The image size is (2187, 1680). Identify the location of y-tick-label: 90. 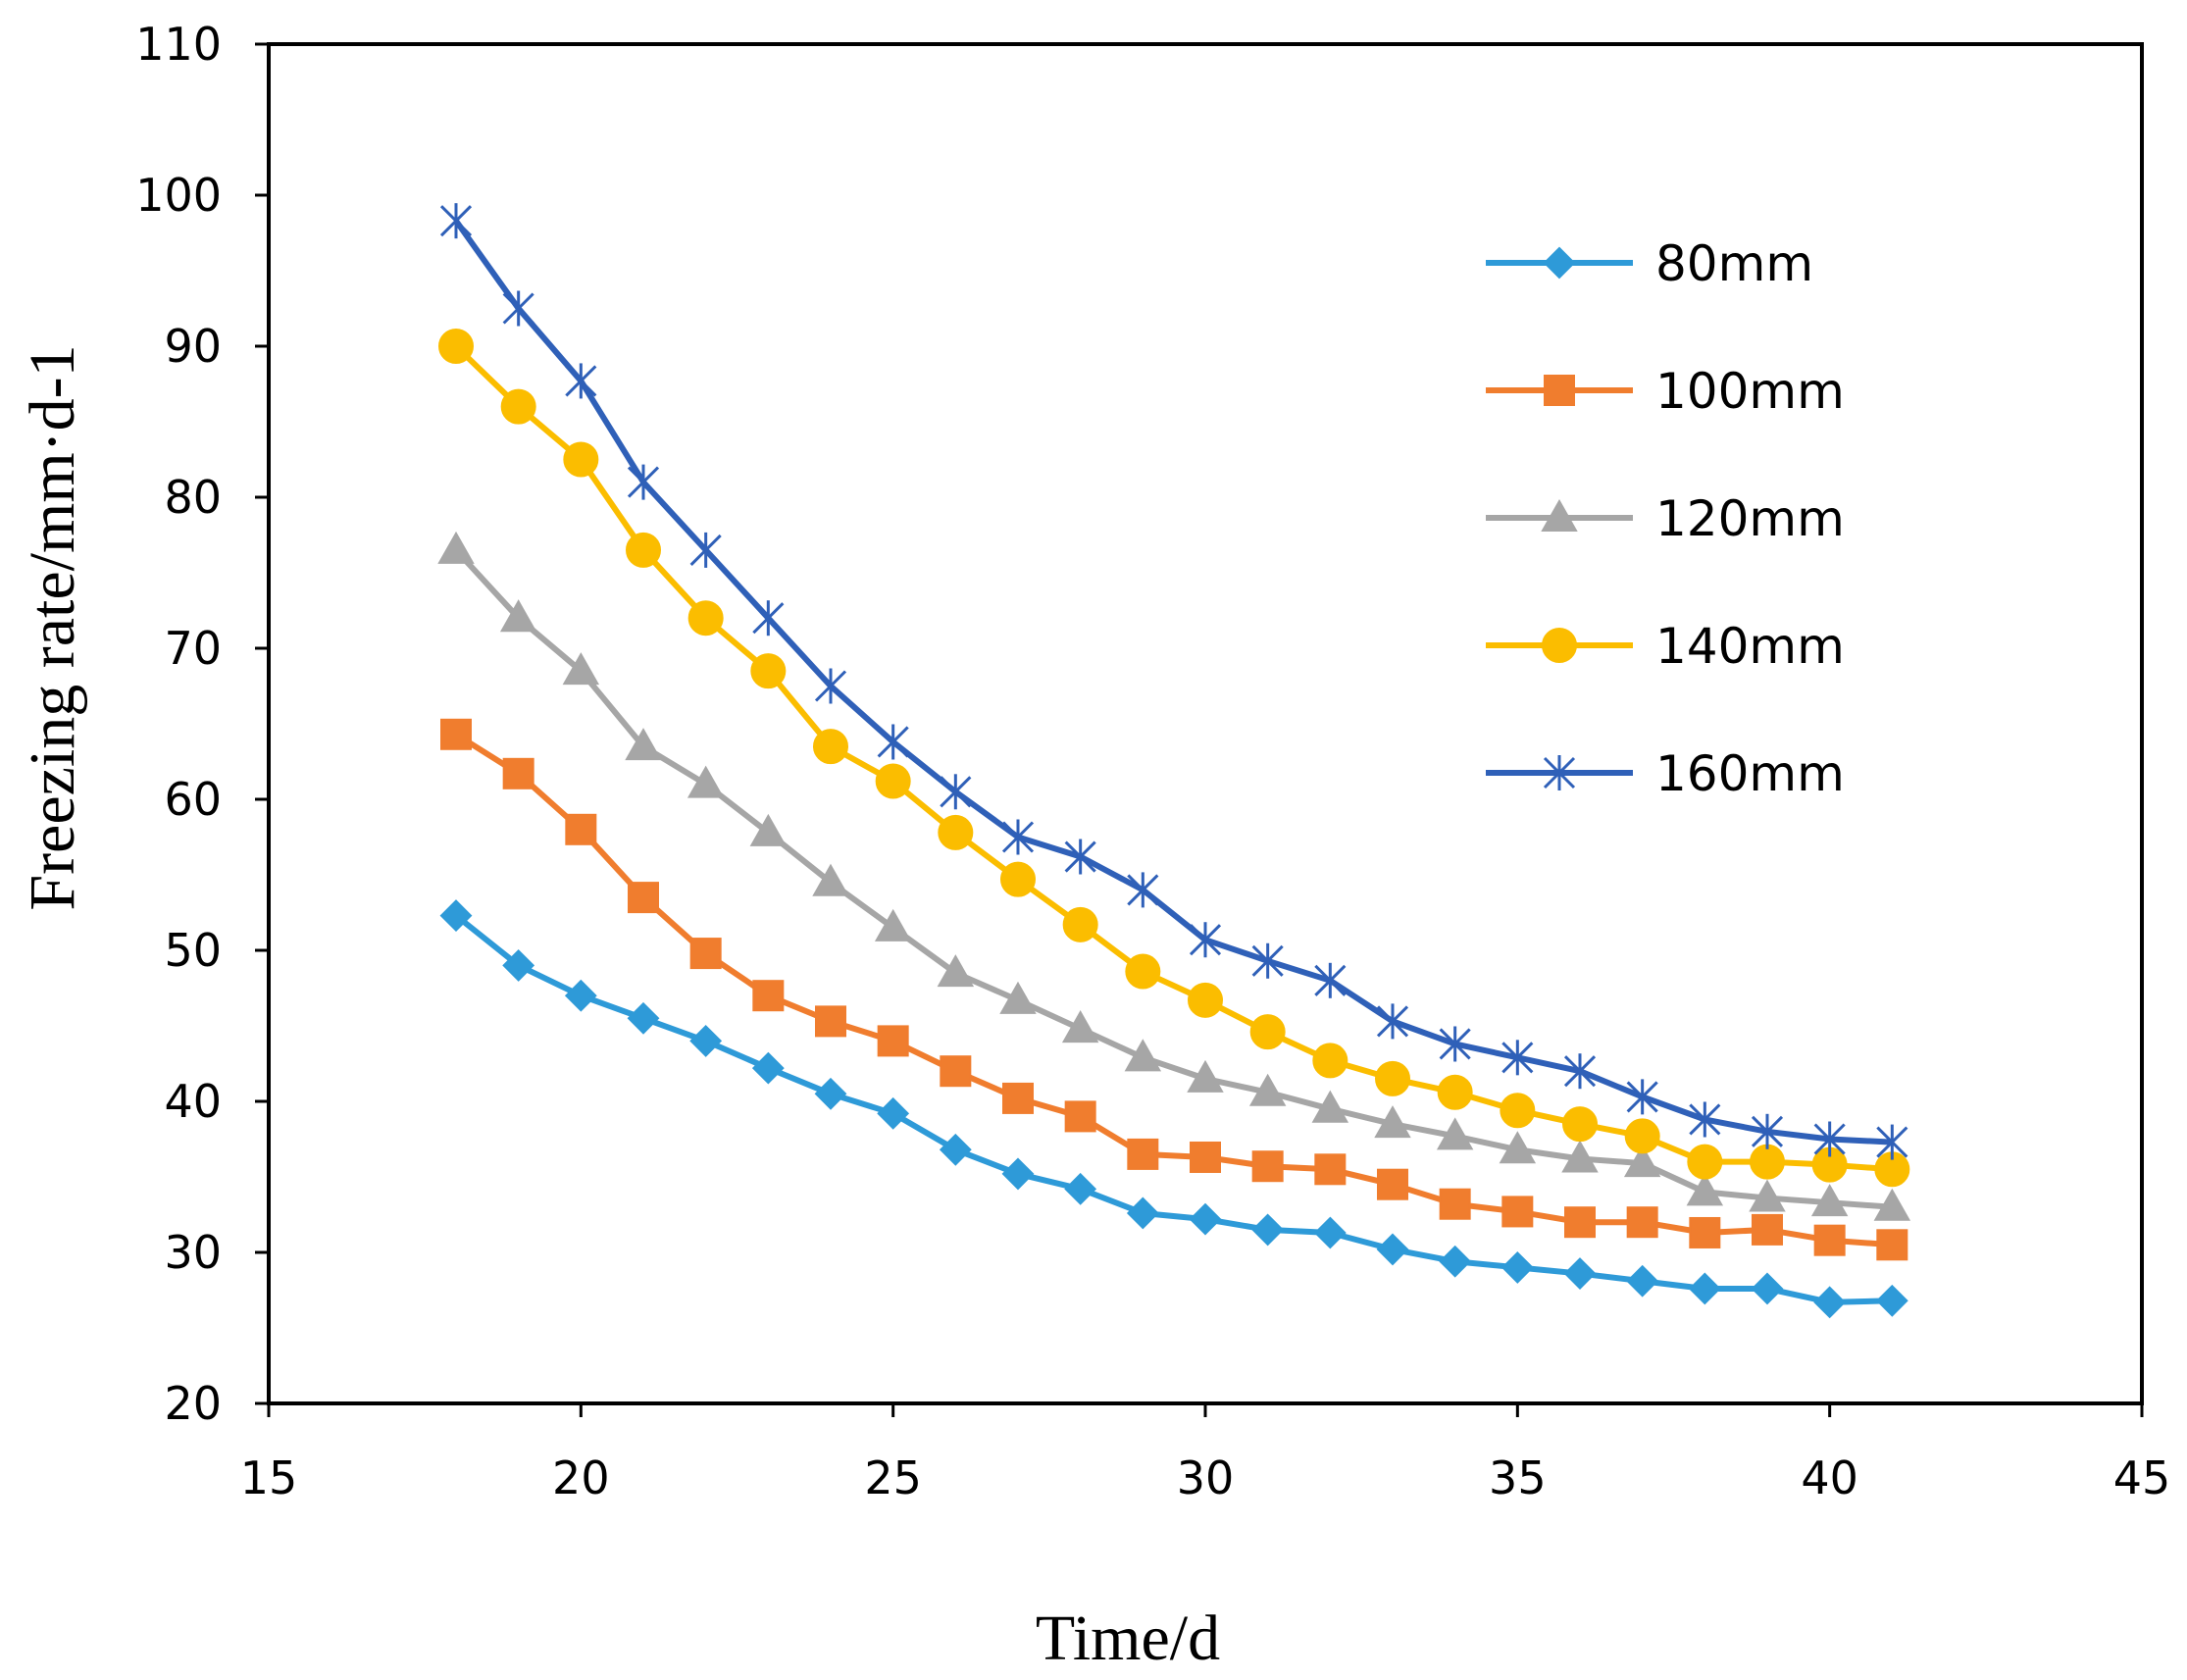
(193, 346).